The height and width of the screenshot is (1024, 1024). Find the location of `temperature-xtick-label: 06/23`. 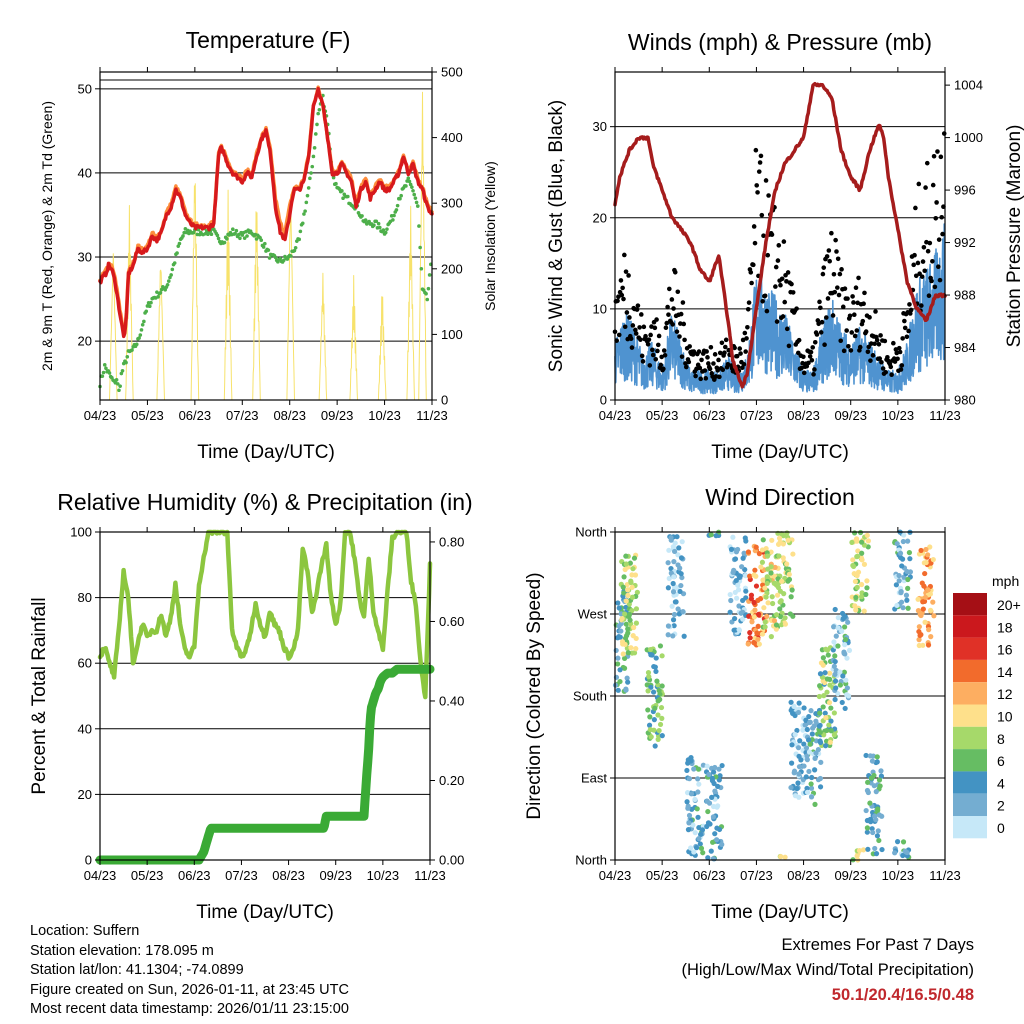

temperature-xtick-label: 06/23 is located at coordinates (195, 415).